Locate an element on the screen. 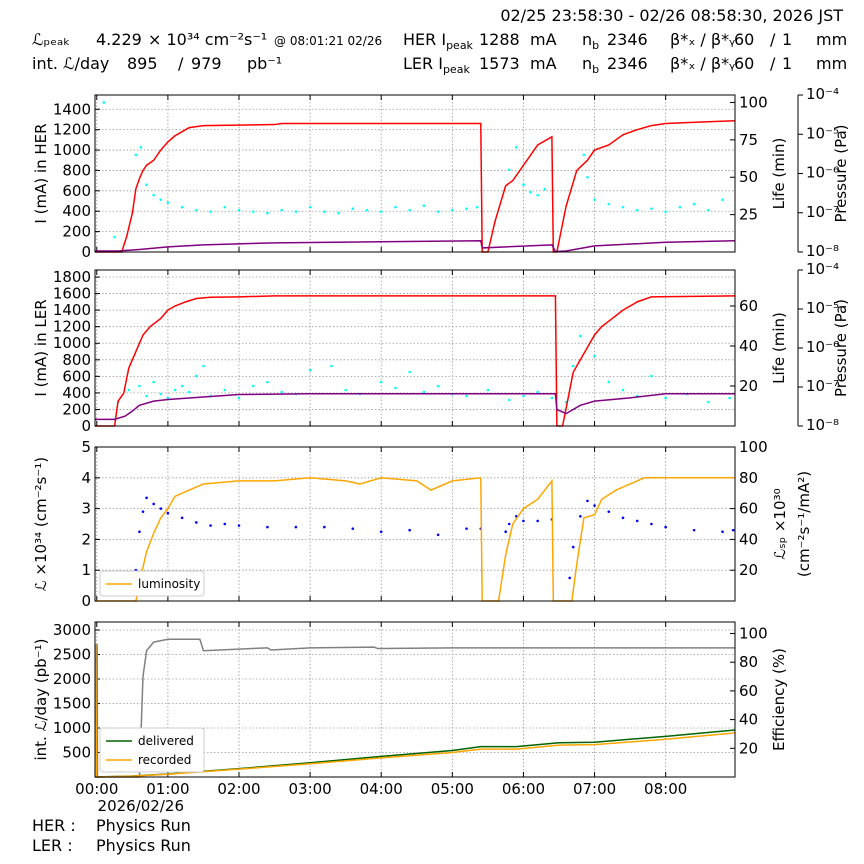 This screenshot has height=864, width=864. x-tick-label: 04:00 is located at coordinates (381, 789).